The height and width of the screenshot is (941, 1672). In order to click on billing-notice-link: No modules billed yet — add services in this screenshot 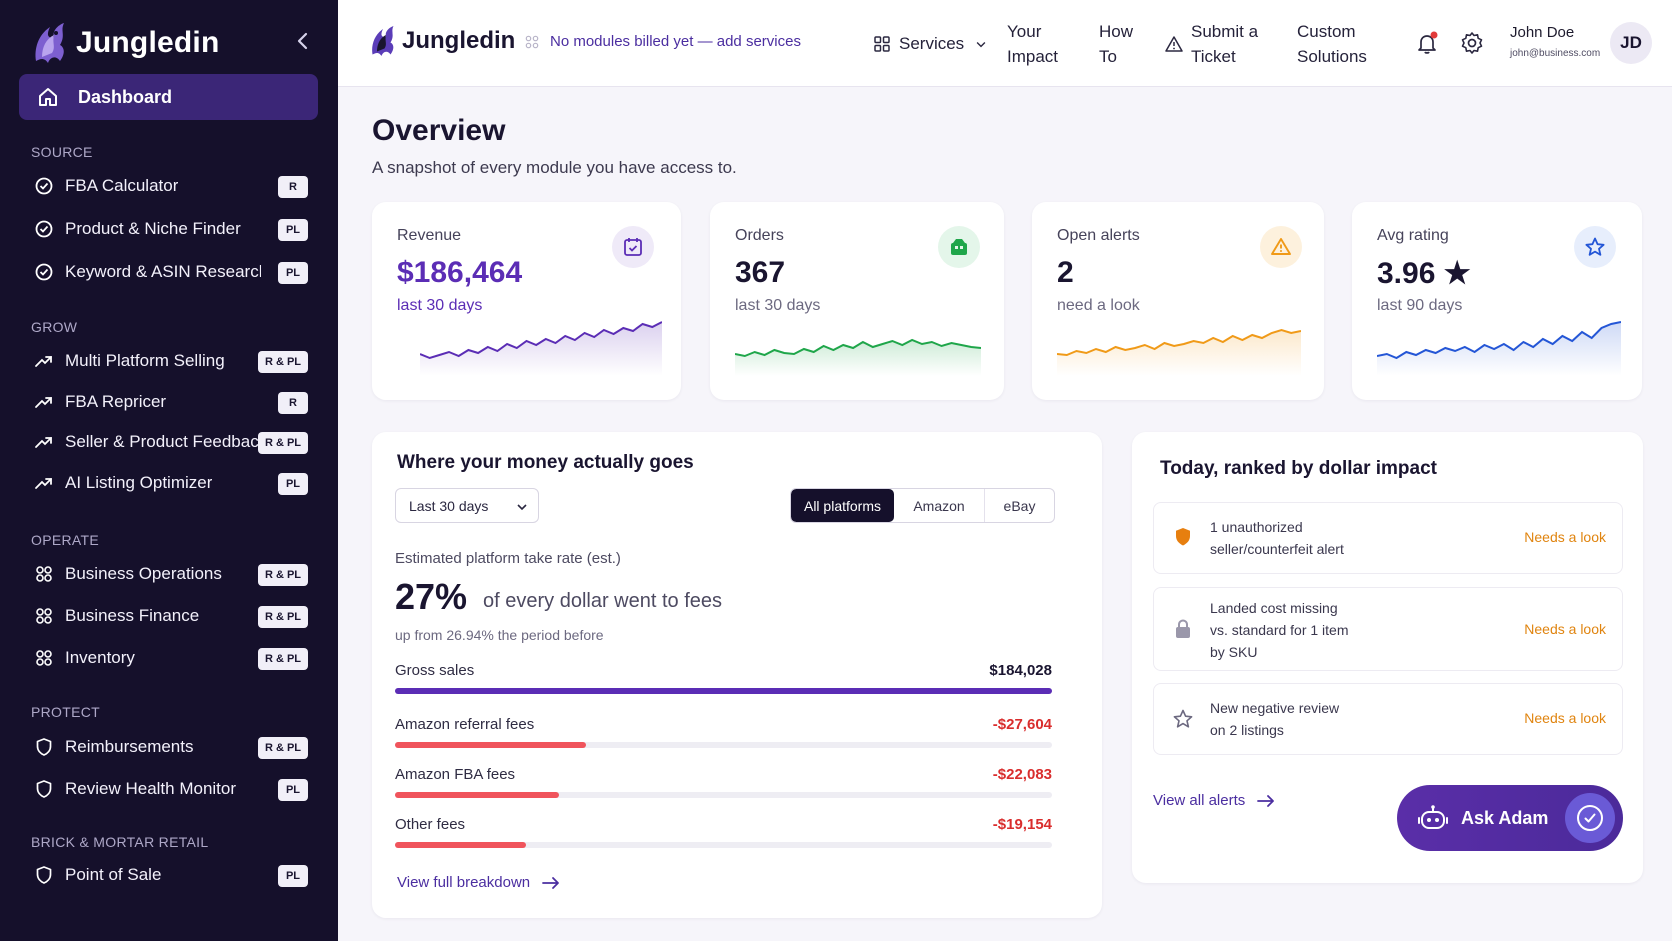, I will do `click(662, 41)`.